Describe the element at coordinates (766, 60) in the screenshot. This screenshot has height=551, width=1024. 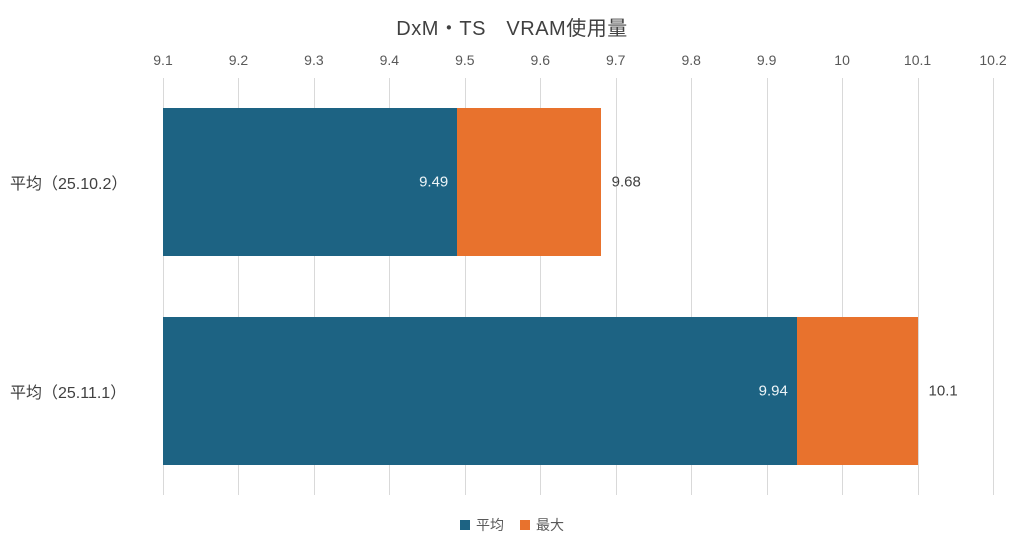
I see `x-axis-tick-label: 9.9` at that location.